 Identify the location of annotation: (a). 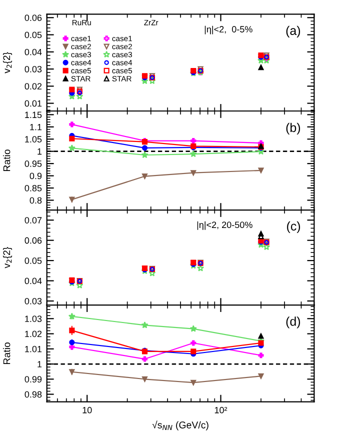
(293, 32).